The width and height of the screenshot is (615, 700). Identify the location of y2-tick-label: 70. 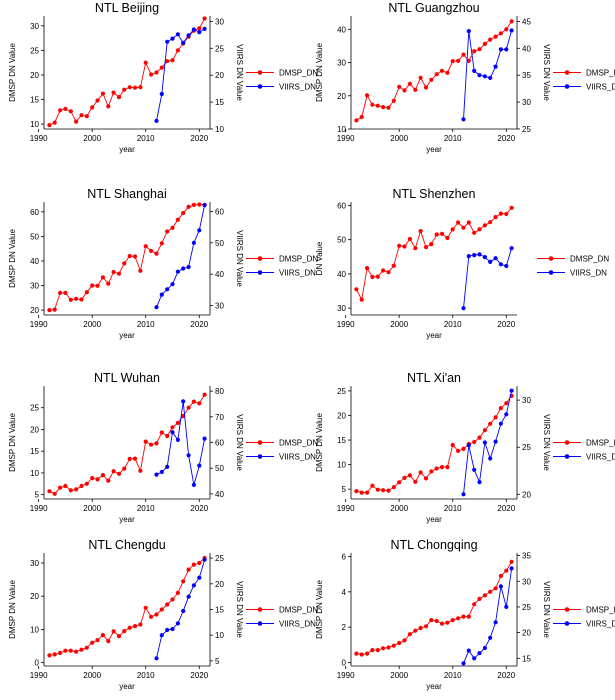
(219, 417).